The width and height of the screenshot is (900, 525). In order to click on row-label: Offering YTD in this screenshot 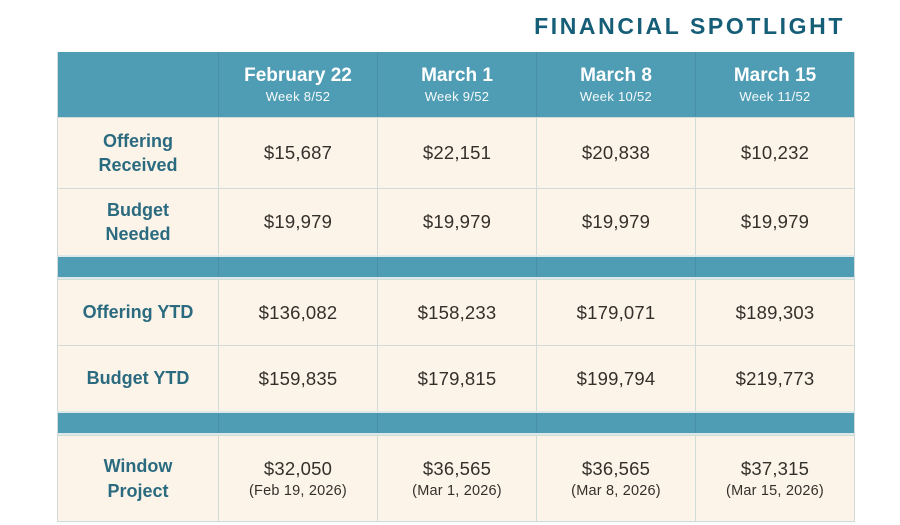, I will do `click(138, 312)`.